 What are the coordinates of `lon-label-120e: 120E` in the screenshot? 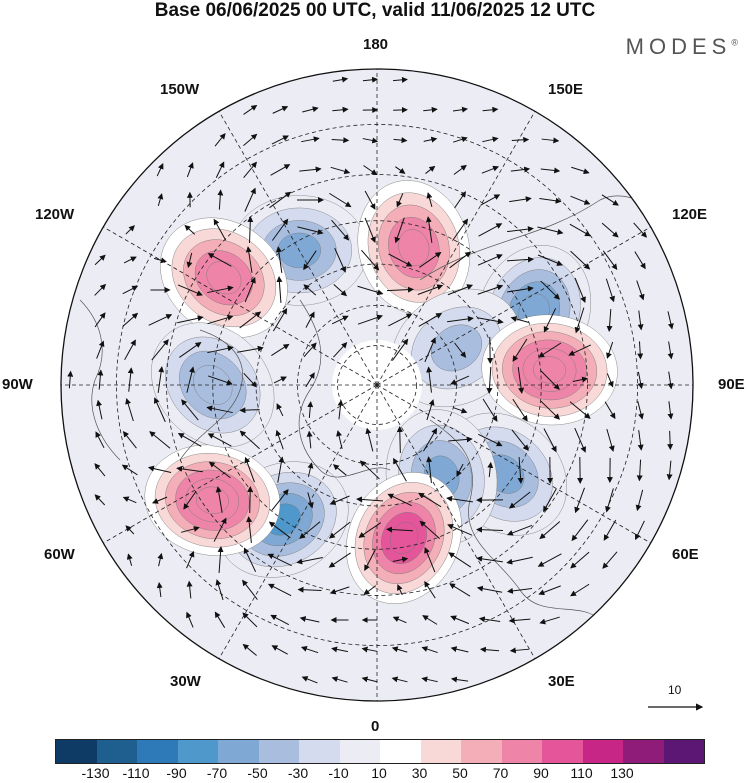 It's located at (690, 214).